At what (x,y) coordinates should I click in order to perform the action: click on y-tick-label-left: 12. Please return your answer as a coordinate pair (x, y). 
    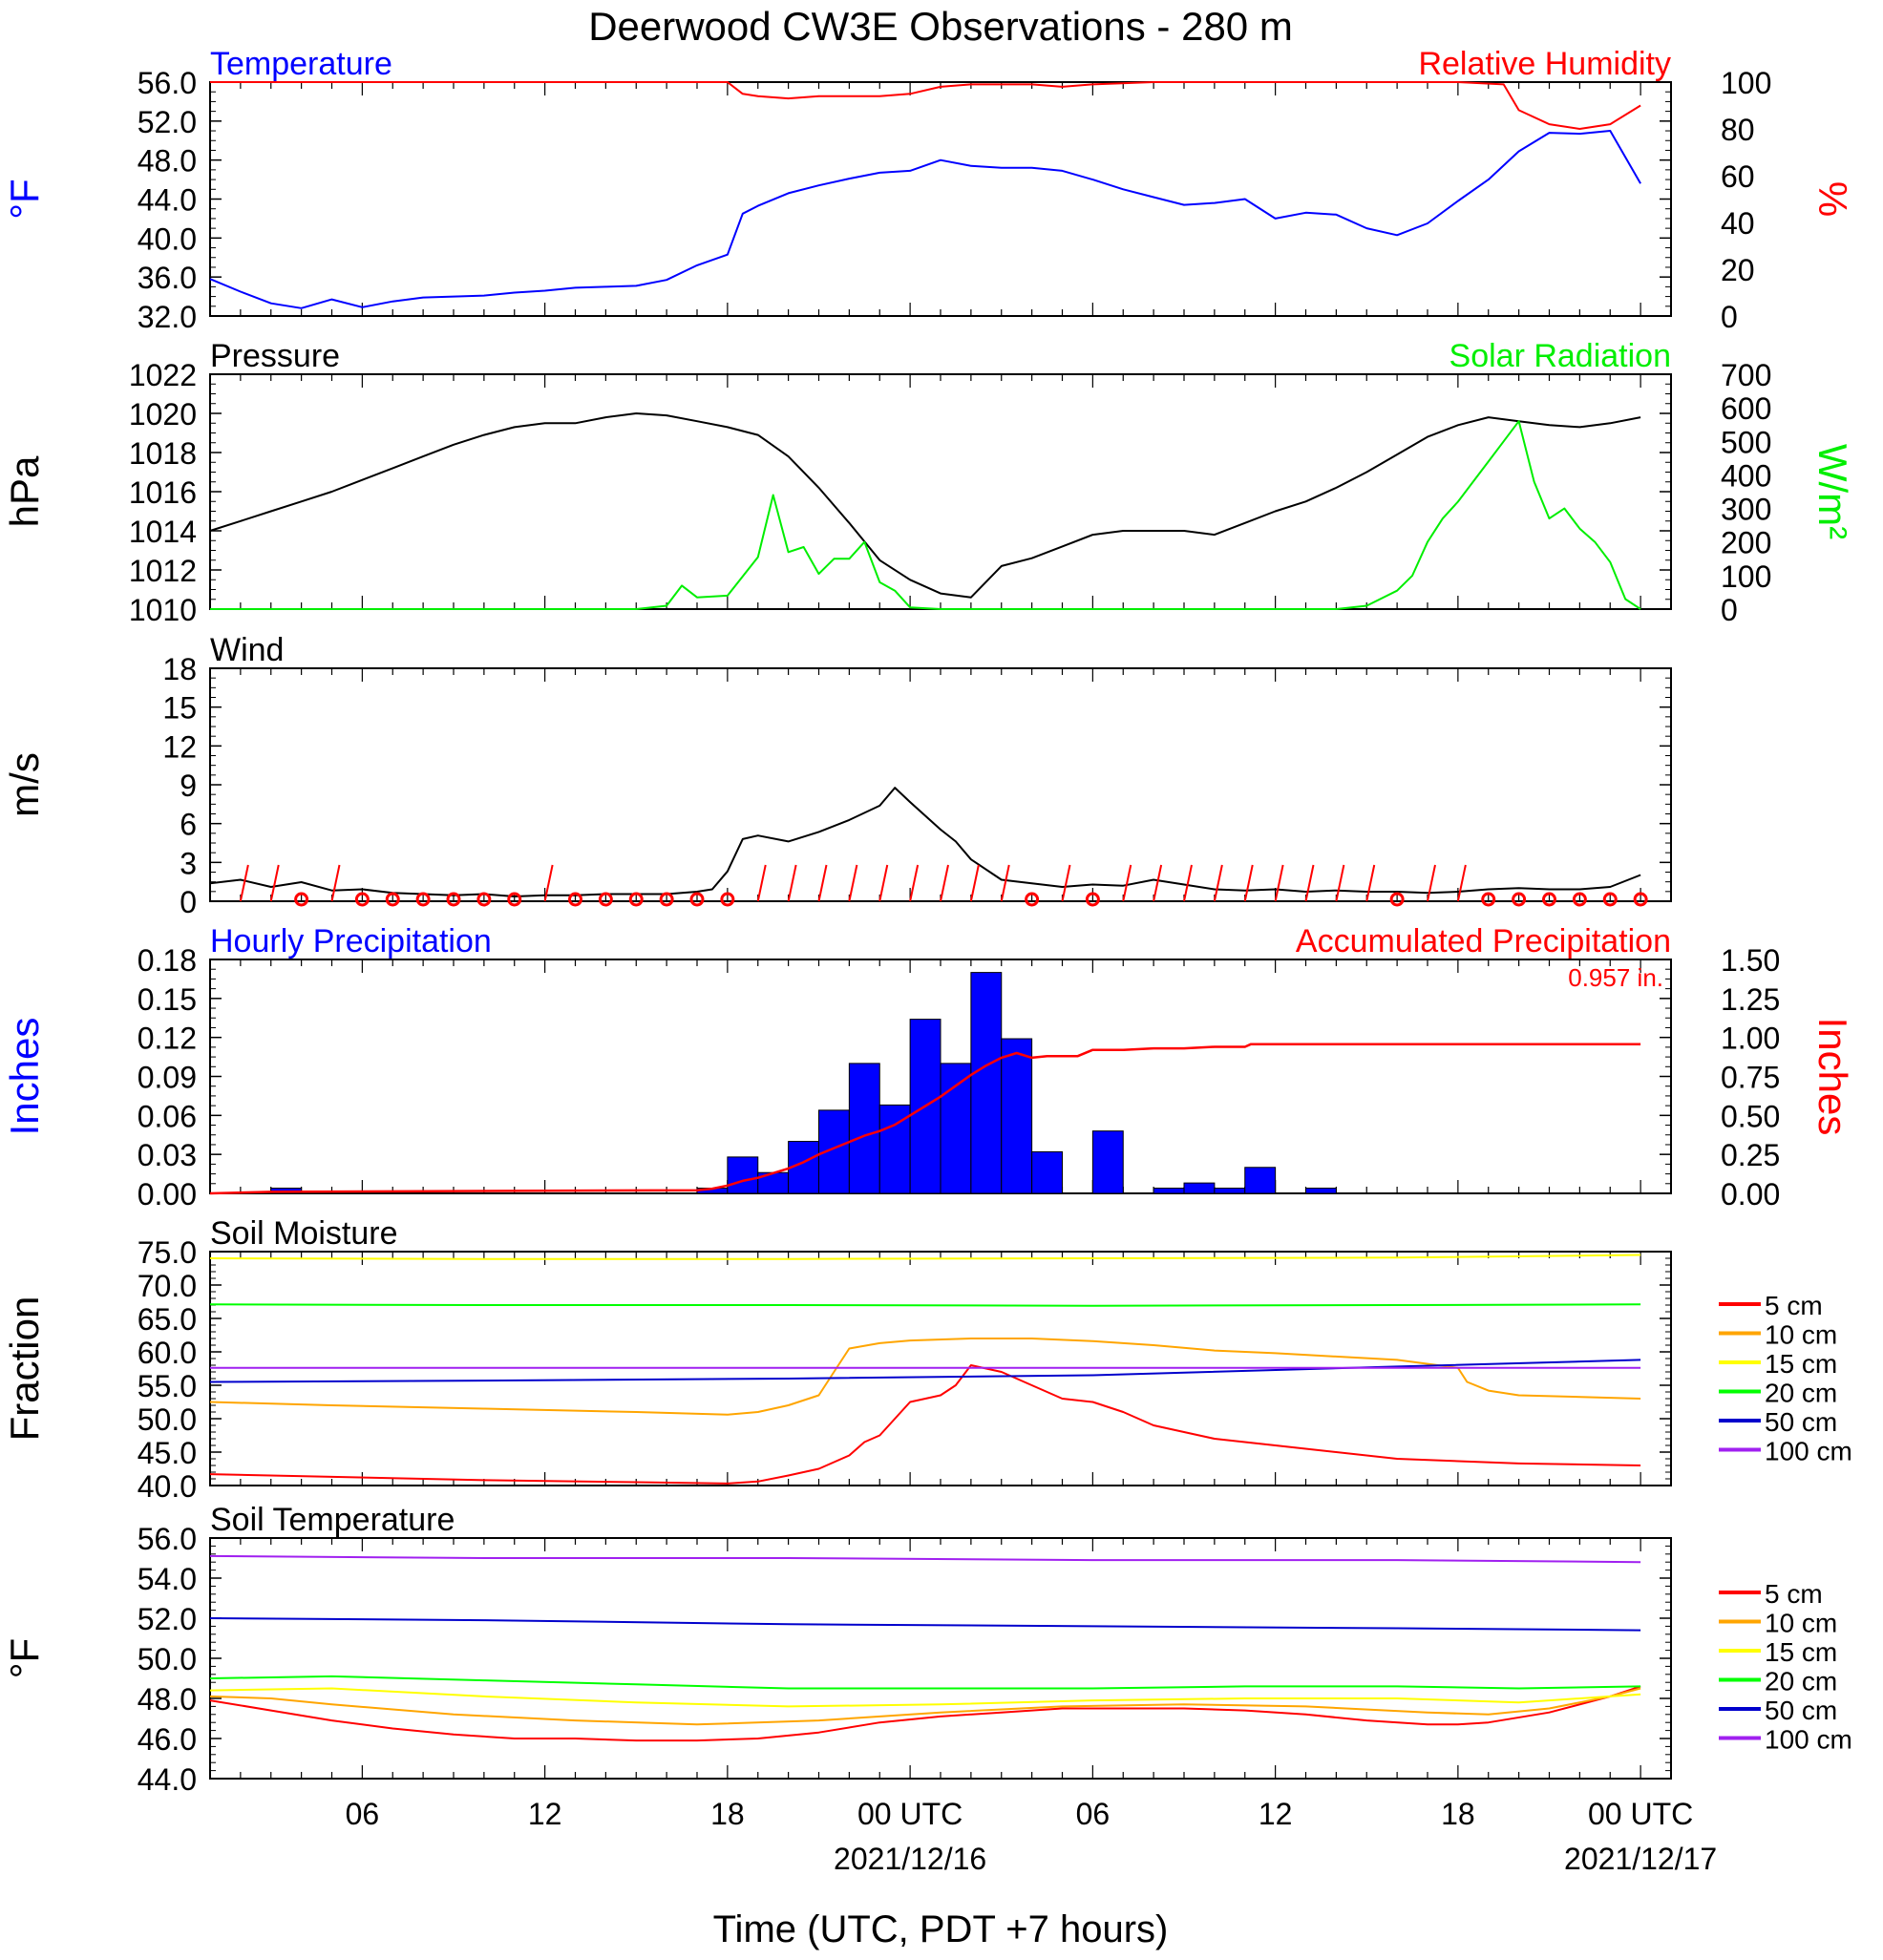
    Looking at the image, I should click on (179, 746).